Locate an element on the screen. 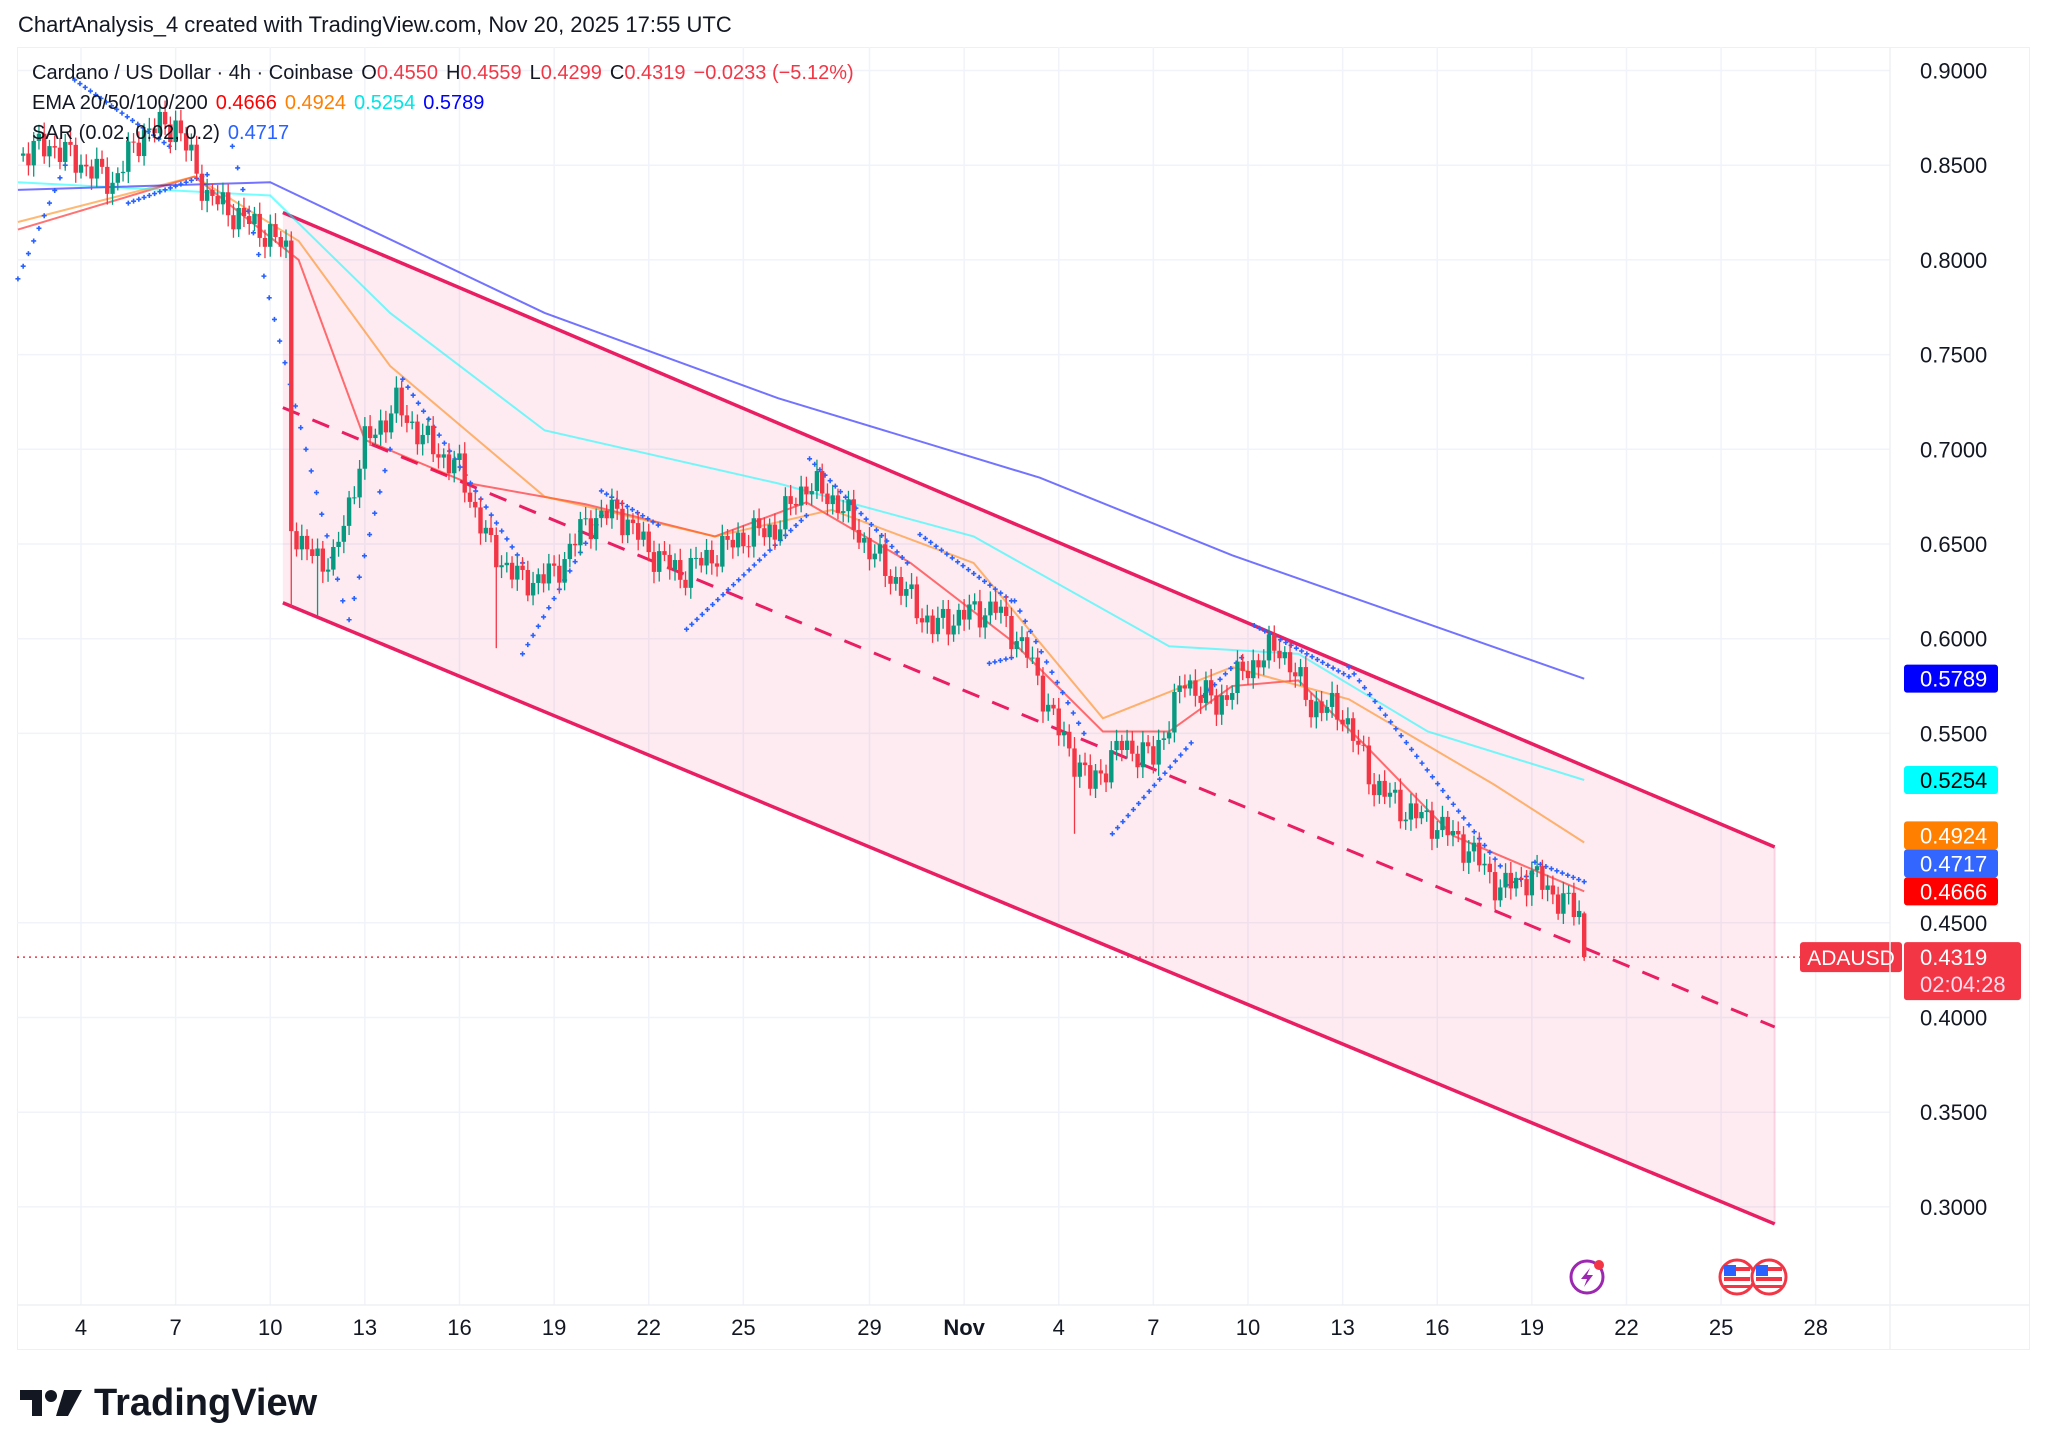  last-price-tag is located at coordinates (1962, 971).